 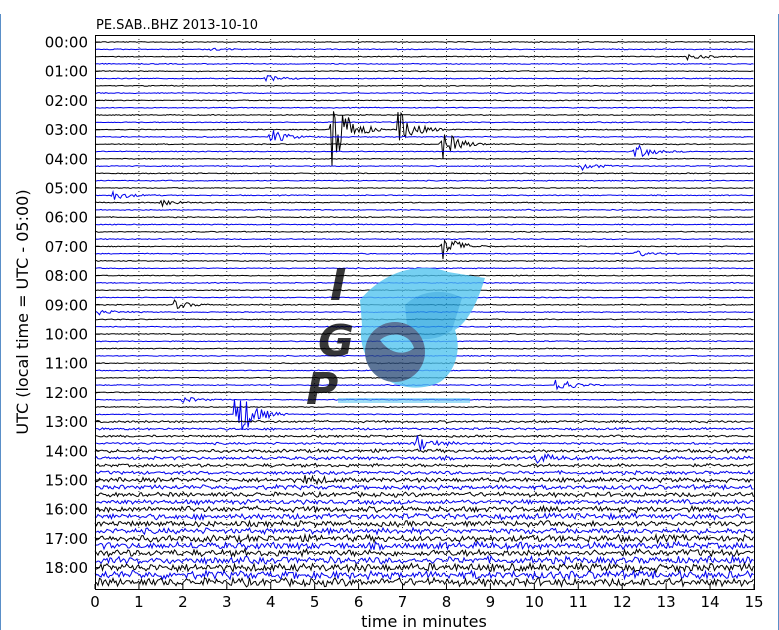 What do you see at coordinates (66, 539) in the screenshot?
I see `y-tick-label: 17:00` at bounding box center [66, 539].